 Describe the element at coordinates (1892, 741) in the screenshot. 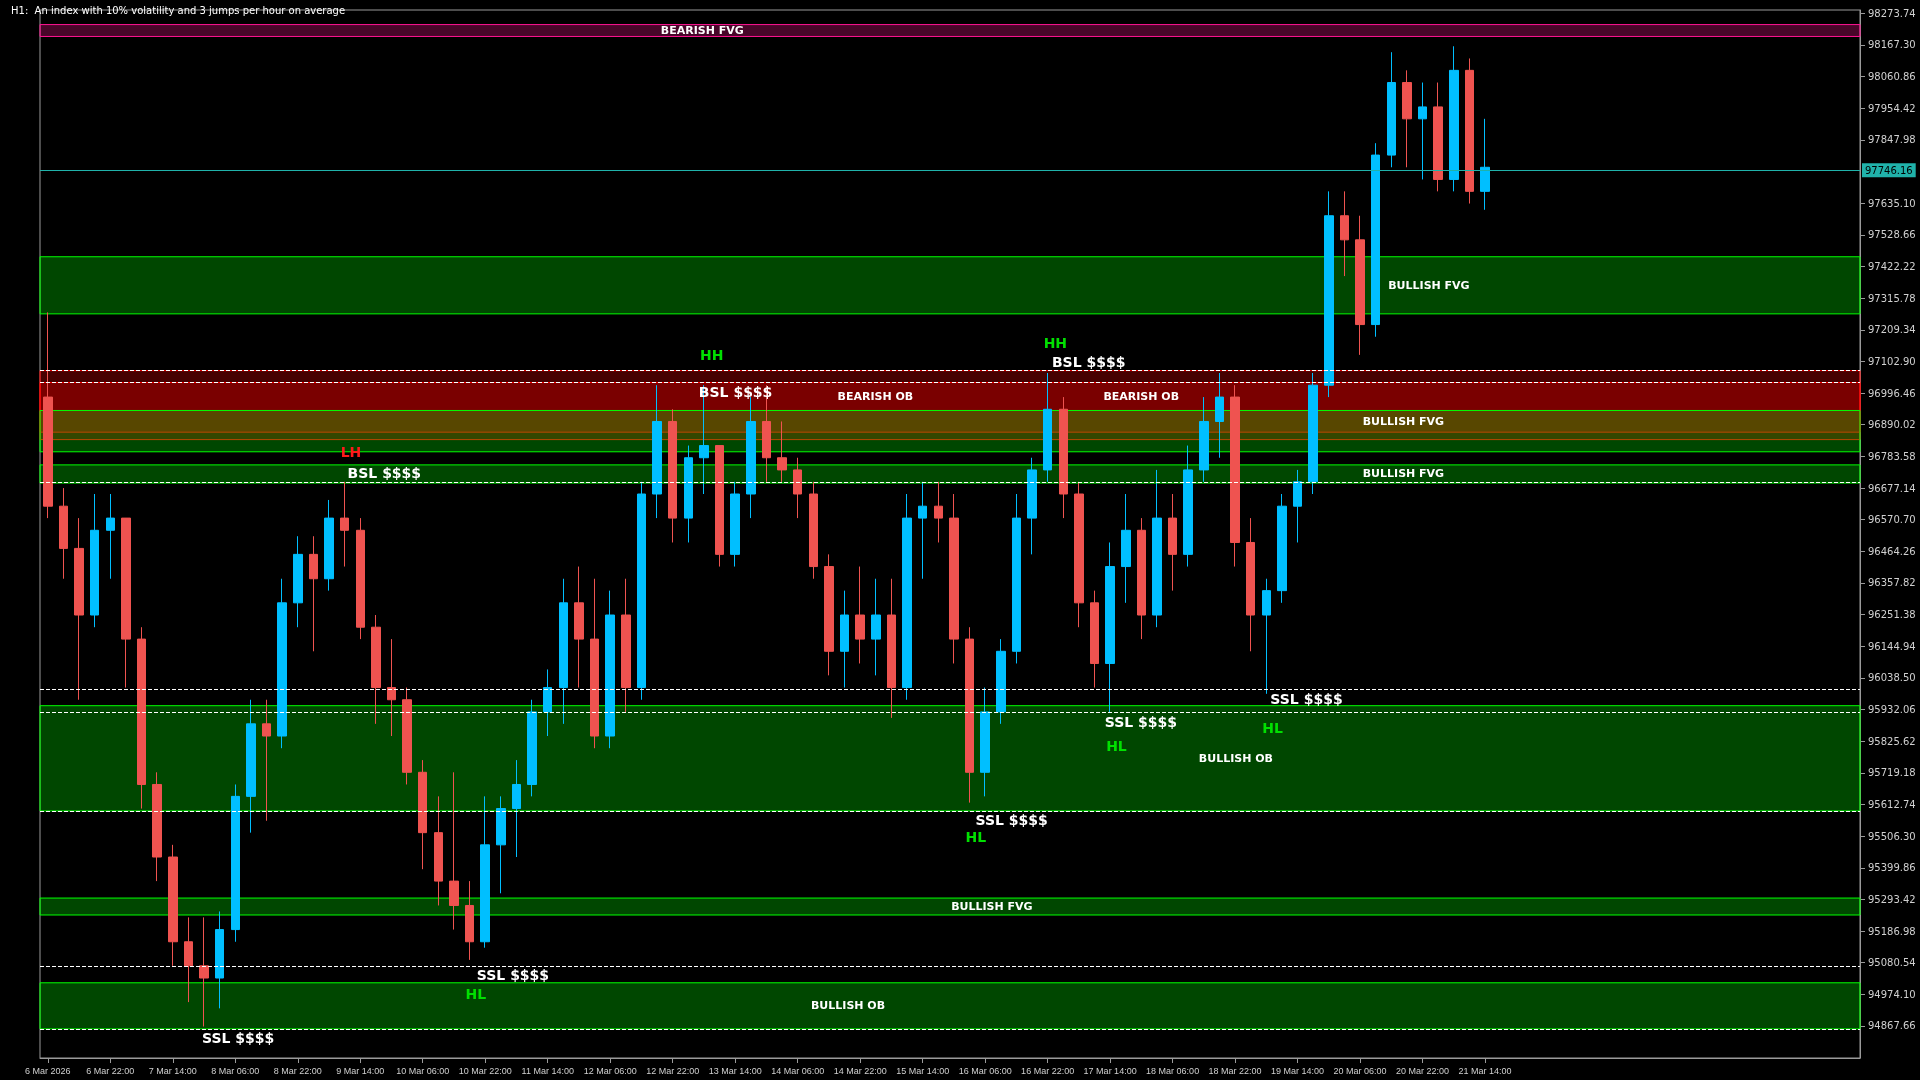

I see `y-tick-label: 95825.62` at that location.